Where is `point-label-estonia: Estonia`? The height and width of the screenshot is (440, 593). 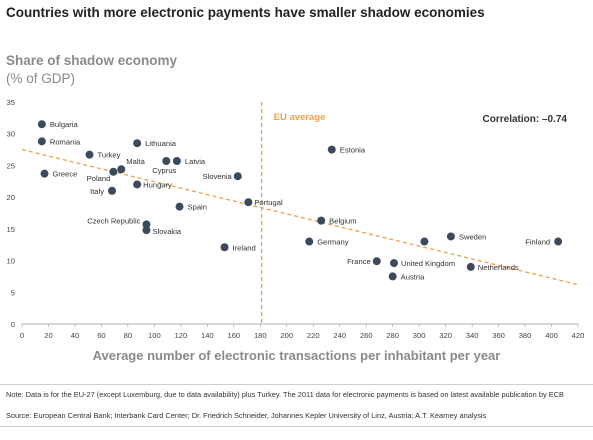
point-label-estonia: Estonia is located at coordinates (353, 150).